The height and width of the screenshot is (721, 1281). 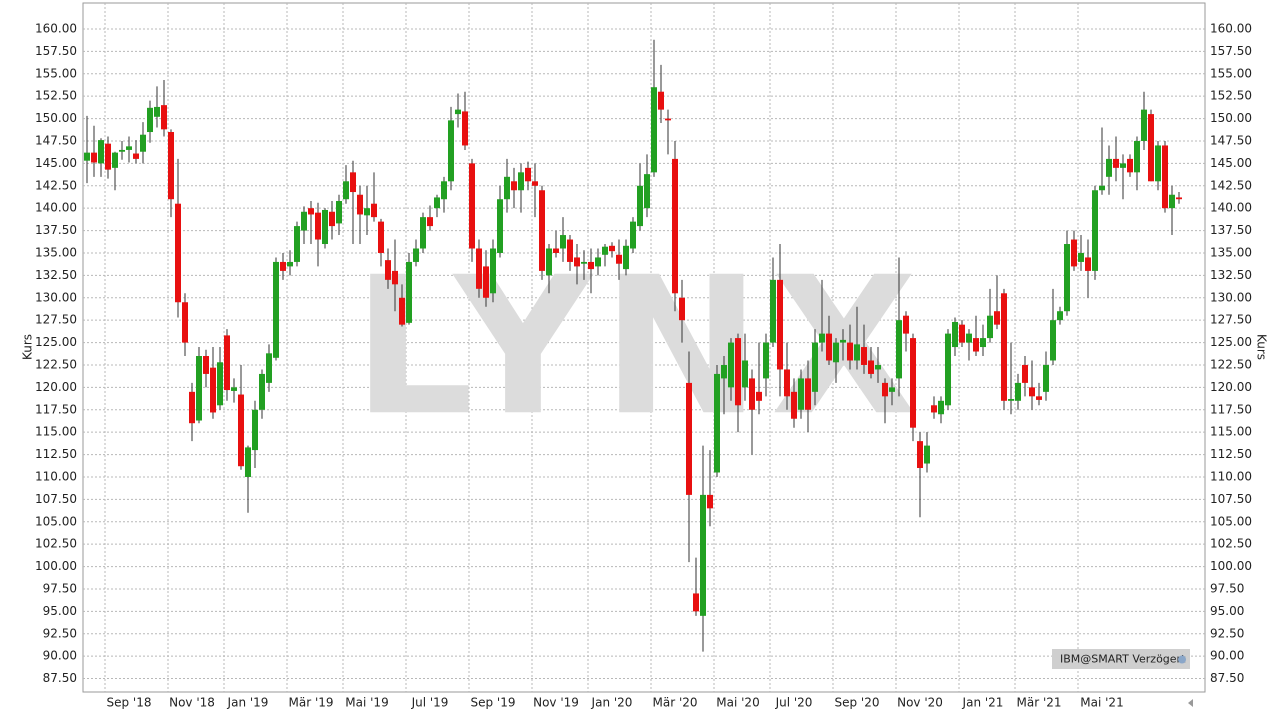 What do you see at coordinates (737, 703) in the screenshot?
I see `x-tick-label: Mai '20` at bounding box center [737, 703].